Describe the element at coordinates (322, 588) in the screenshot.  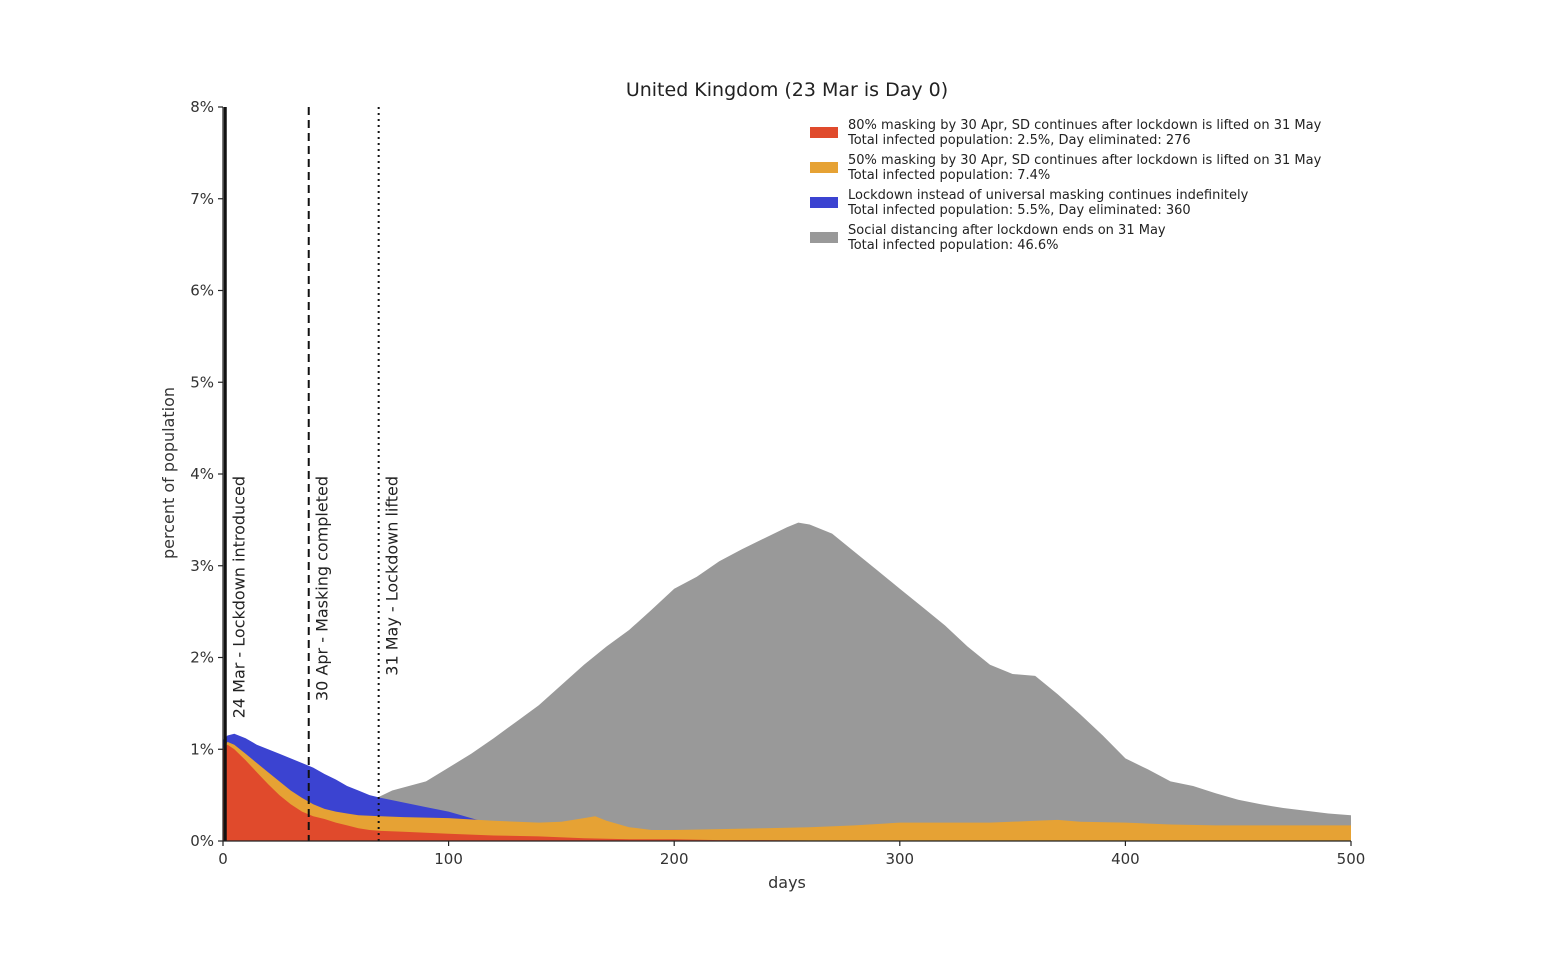
I see `marker-label-1: 30 Apr - Masking completed` at that location.